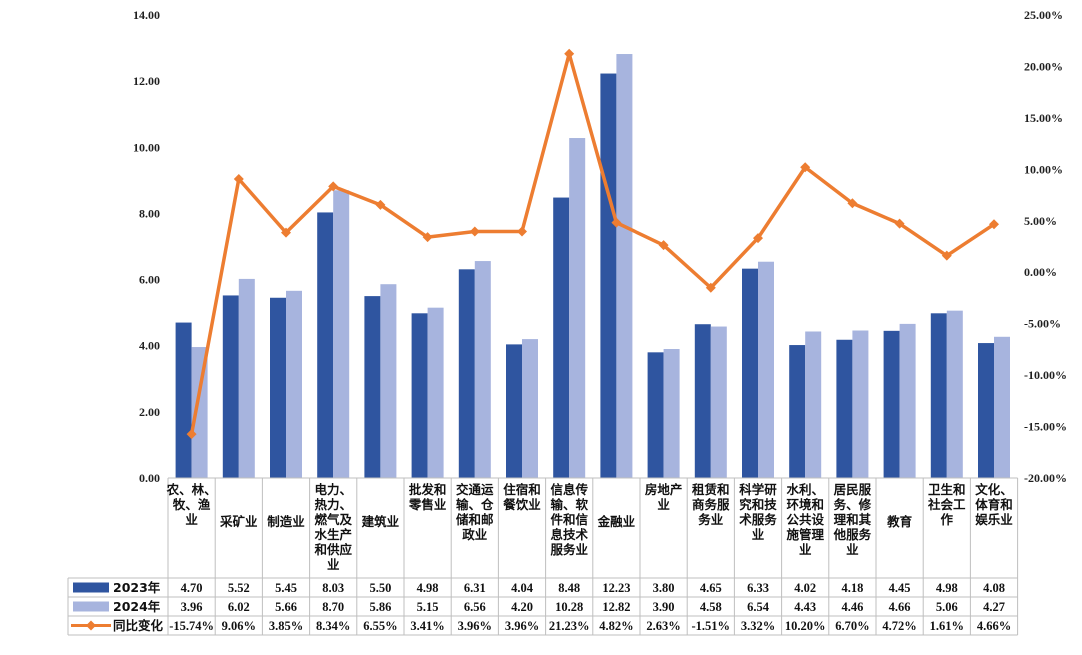 The height and width of the screenshot is (655, 1082). What do you see at coordinates (522, 588) in the screenshot?
I see `table-value: 4.04` at bounding box center [522, 588].